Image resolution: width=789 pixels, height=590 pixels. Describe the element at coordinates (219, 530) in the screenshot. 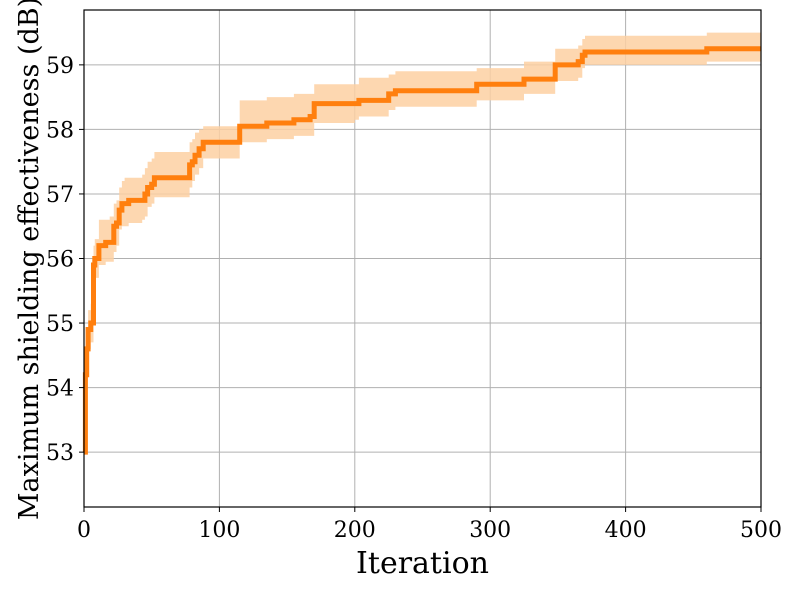

I see `x-tick-label: 100` at that location.